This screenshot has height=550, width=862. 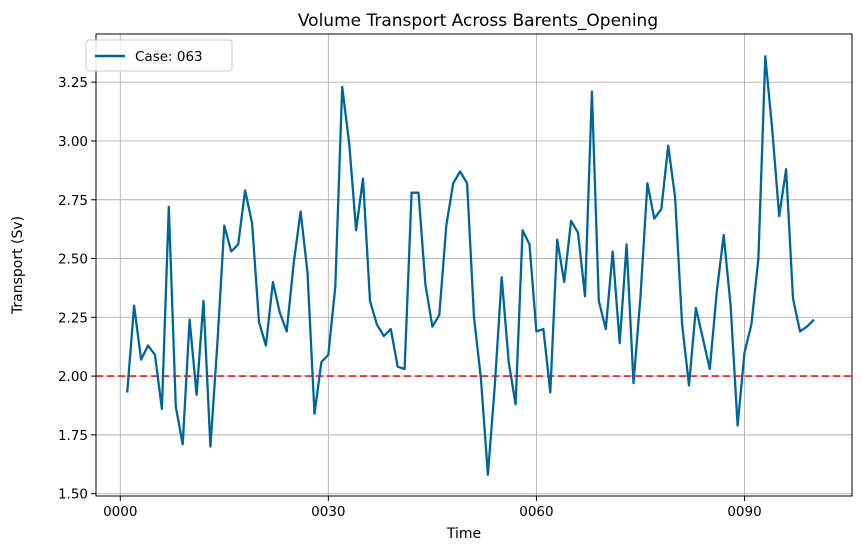 What do you see at coordinates (73, 260) in the screenshot?
I see `y-tick-label: 2.50` at bounding box center [73, 260].